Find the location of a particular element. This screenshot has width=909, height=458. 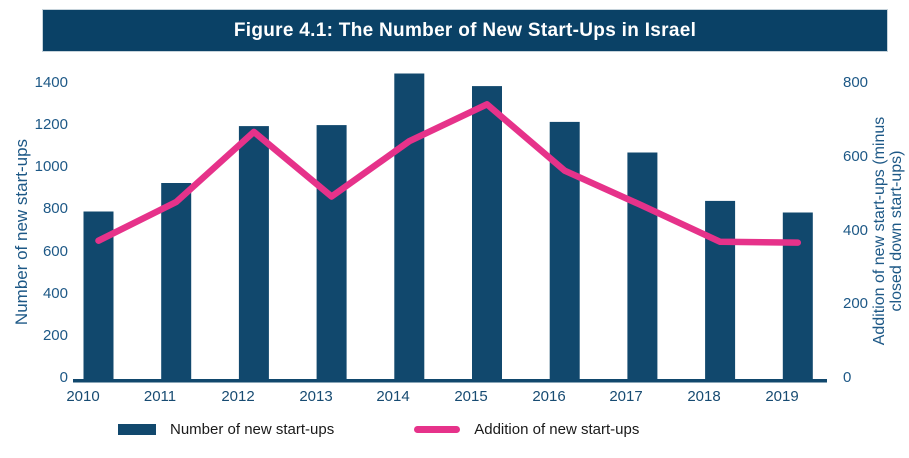

left-tick-label: 1200 is located at coordinates (51, 124).